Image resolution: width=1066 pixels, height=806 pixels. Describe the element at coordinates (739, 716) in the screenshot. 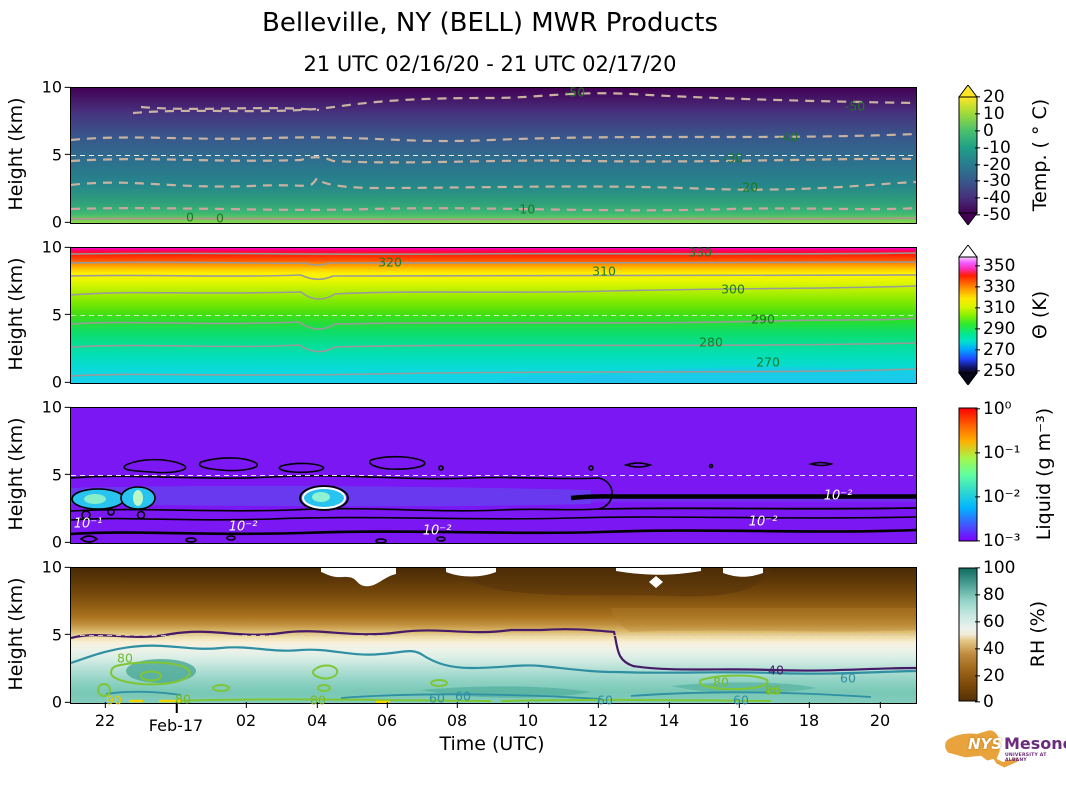

I see `x-tick-label: 16` at that location.